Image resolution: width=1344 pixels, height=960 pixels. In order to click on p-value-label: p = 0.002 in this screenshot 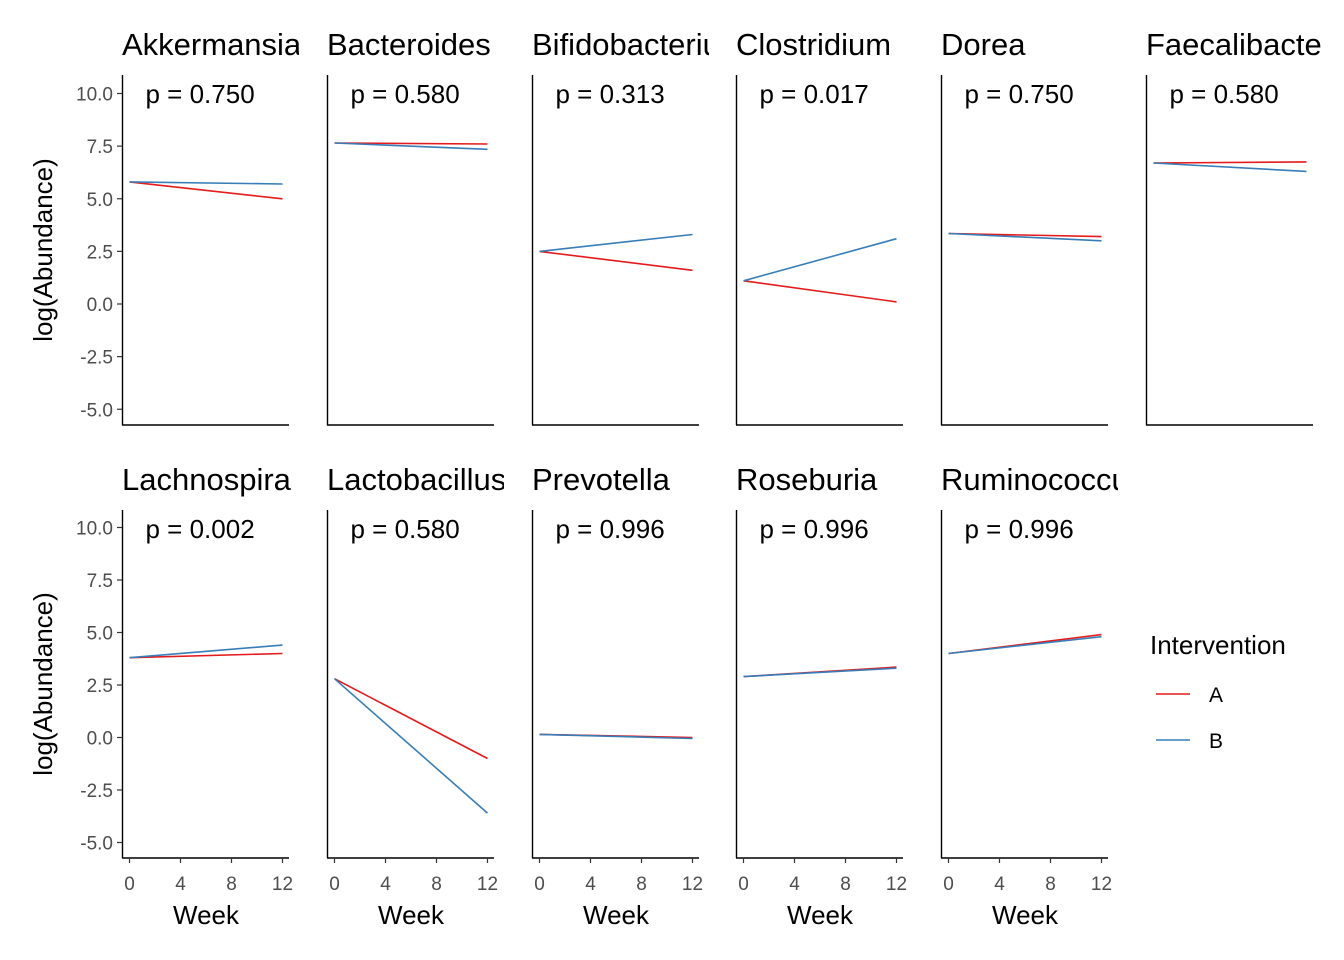, I will do `click(200, 529)`.